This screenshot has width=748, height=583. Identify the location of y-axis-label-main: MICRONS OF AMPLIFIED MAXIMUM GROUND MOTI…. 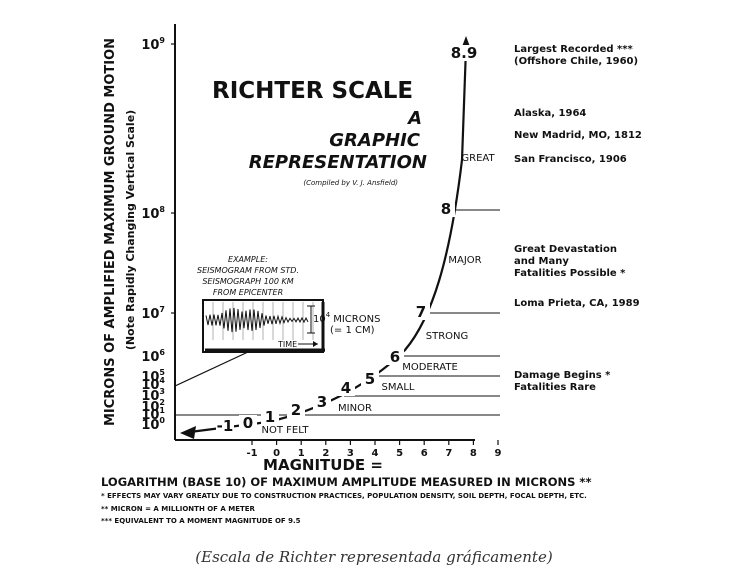
(110, 232).